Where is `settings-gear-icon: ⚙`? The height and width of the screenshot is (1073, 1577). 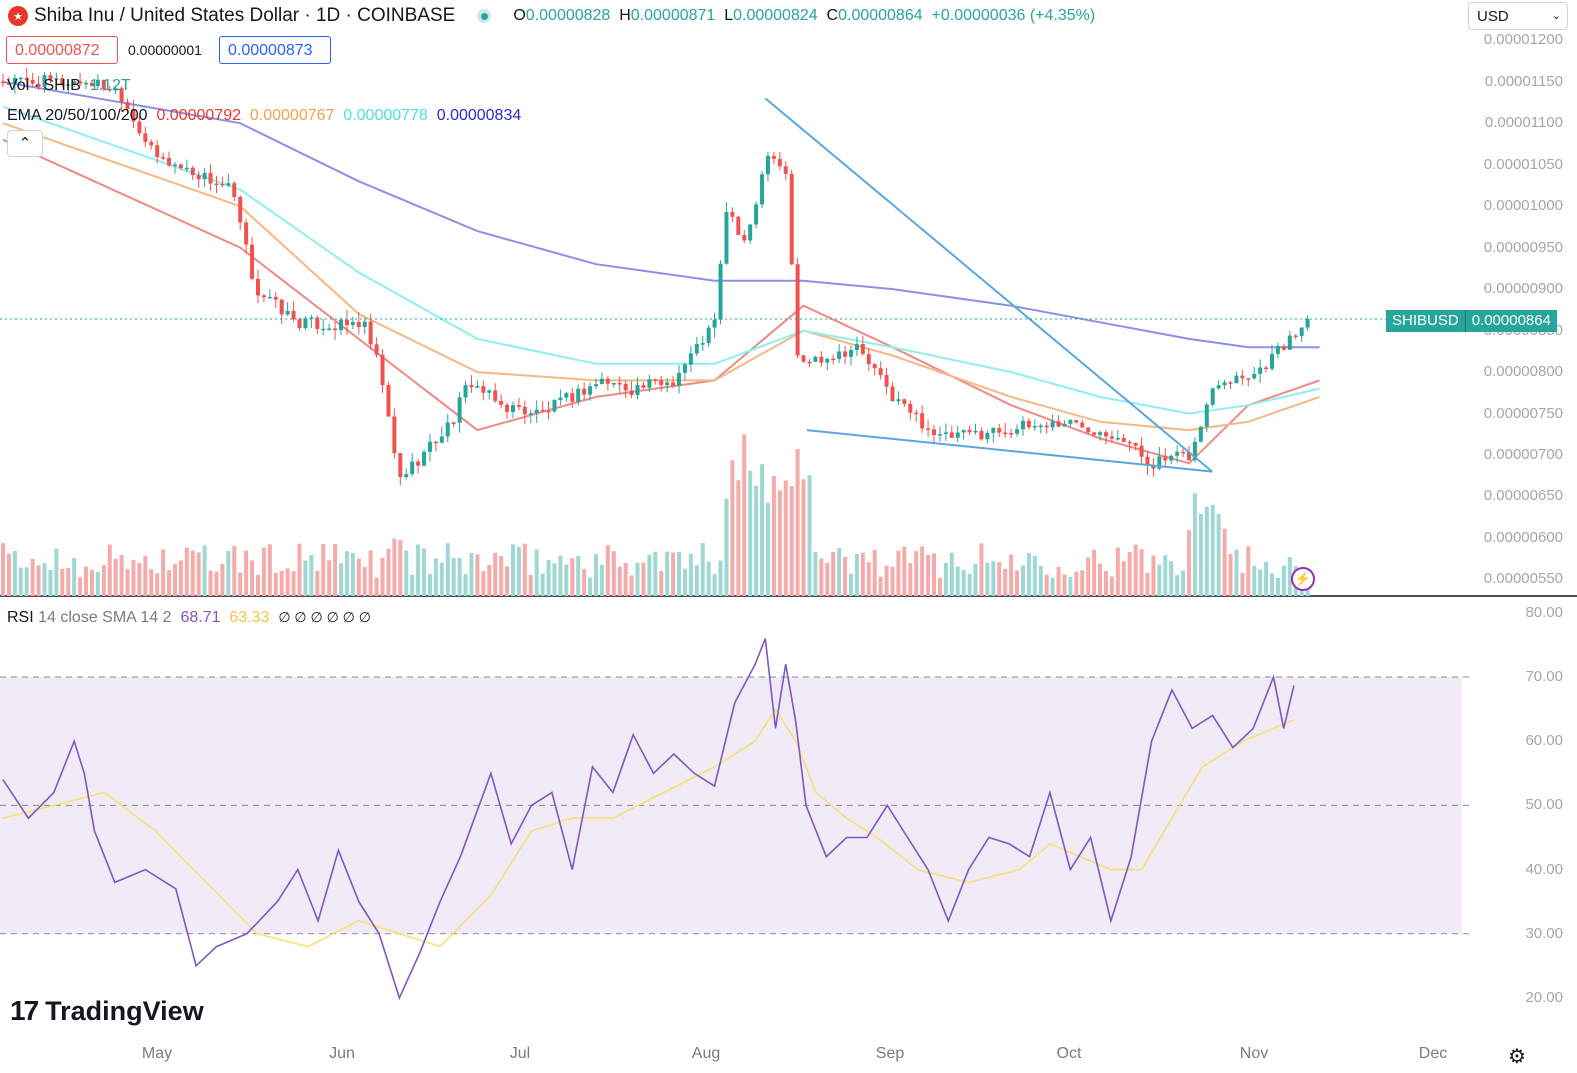
settings-gear-icon: ⚙ is located at coordinates (1517, 1057).